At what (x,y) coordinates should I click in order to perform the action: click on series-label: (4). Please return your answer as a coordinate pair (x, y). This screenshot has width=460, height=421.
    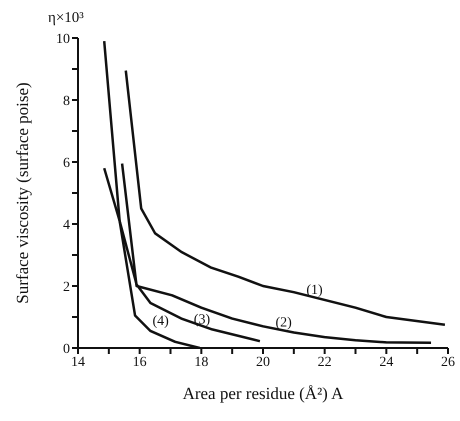
    Looking at the image, I should click on (161, 321).